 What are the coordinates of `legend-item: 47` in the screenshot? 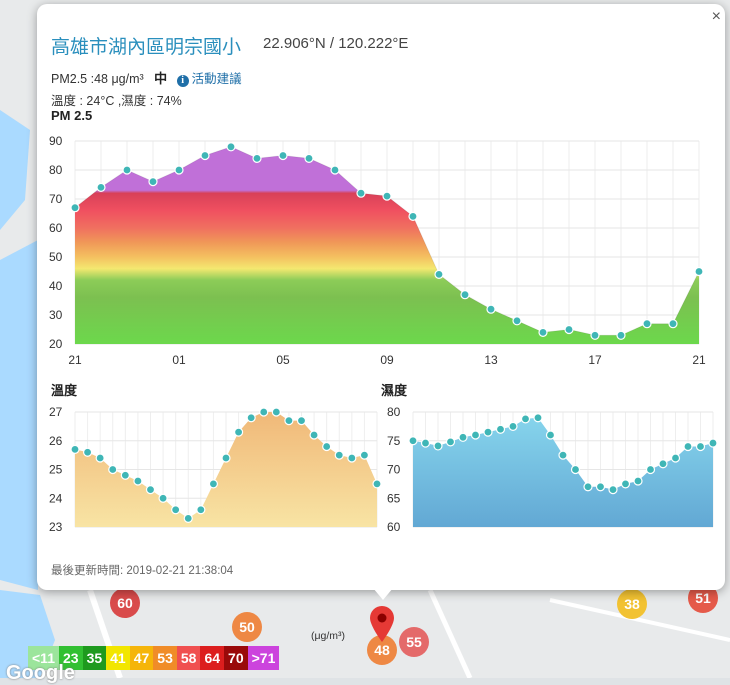 It's located at (141, 658).